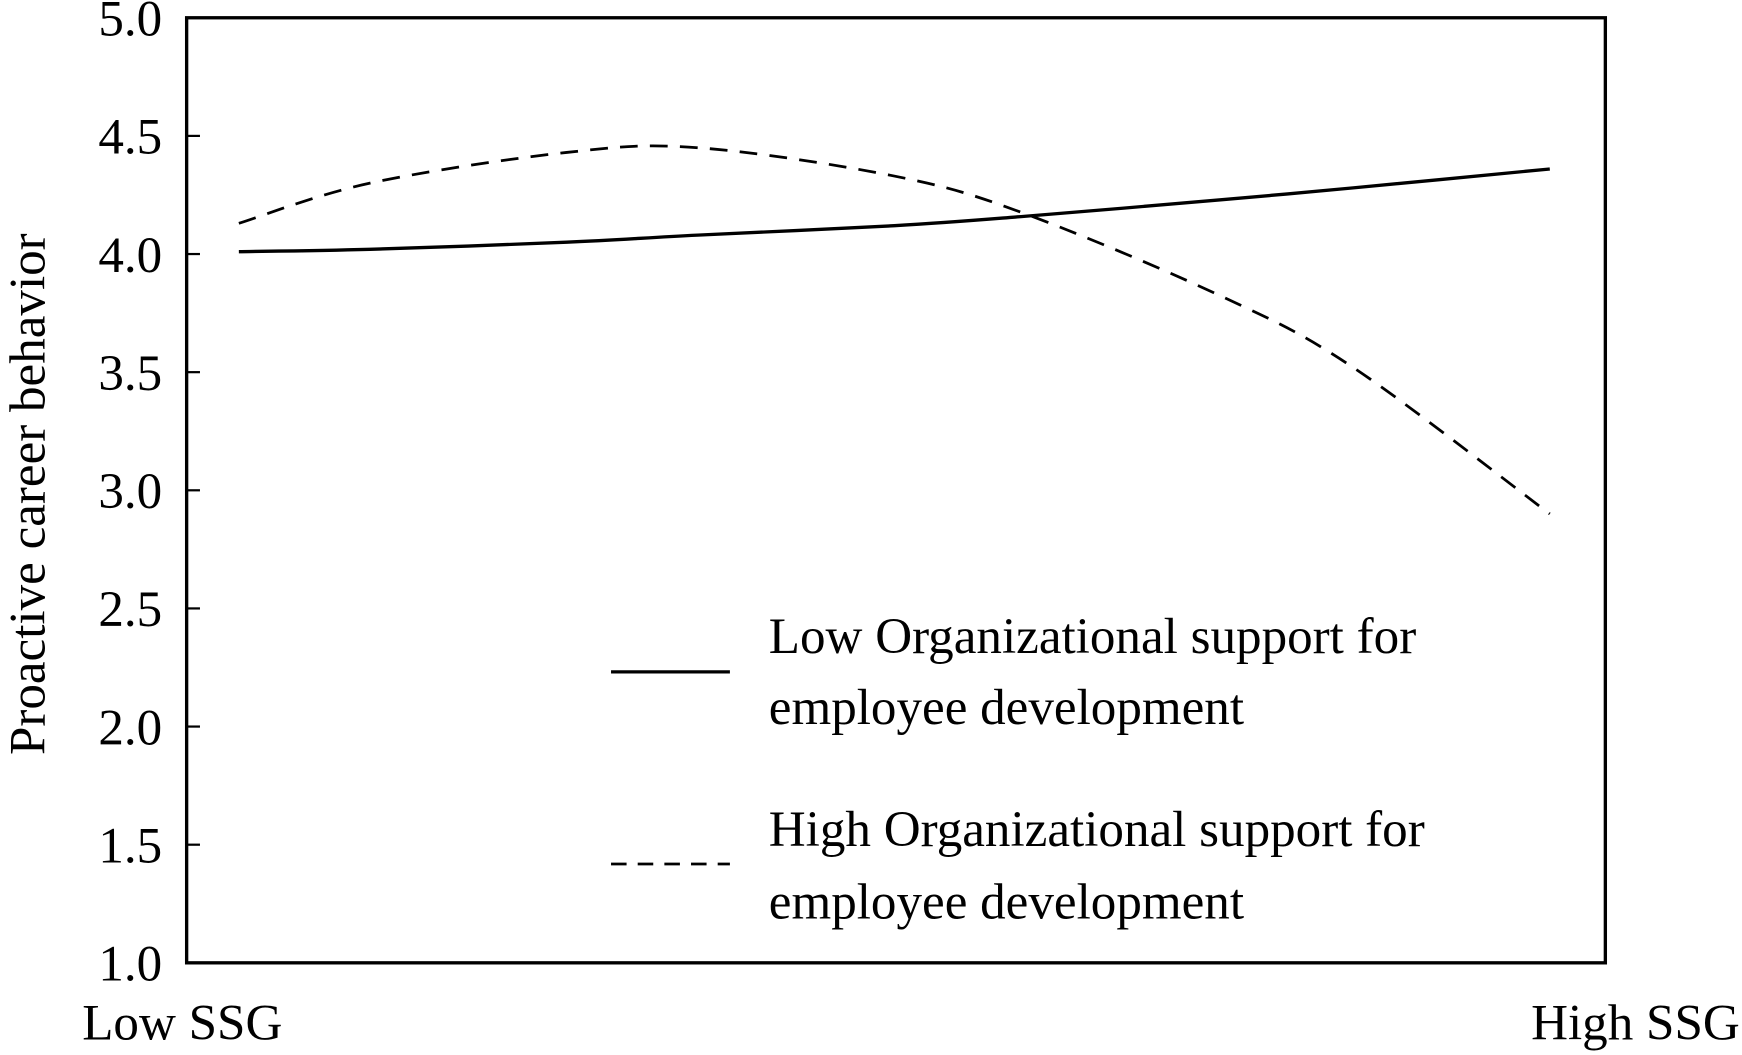 The width and height of the screenshot is (1742, 1055). I want to click on y-tick-label: 5.0, so click(130, 24).